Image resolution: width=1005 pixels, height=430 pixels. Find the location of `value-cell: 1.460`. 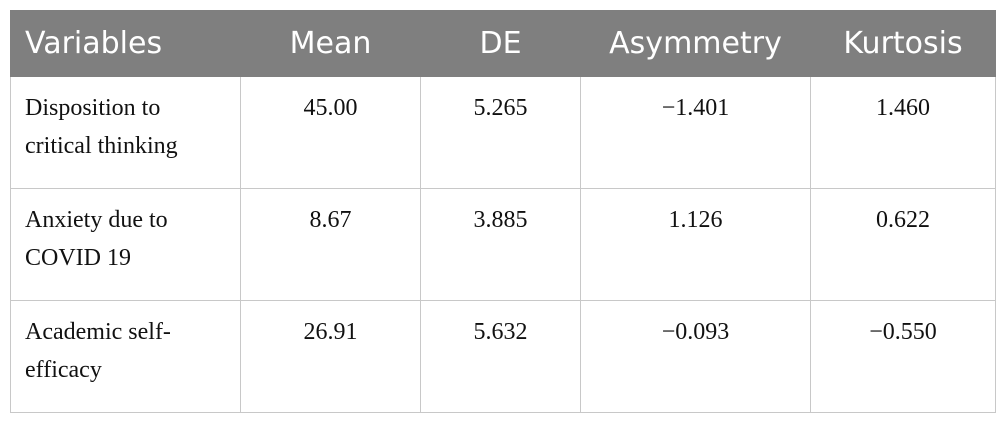

value-cell: 1.460 is located at coordinates (903, 132).